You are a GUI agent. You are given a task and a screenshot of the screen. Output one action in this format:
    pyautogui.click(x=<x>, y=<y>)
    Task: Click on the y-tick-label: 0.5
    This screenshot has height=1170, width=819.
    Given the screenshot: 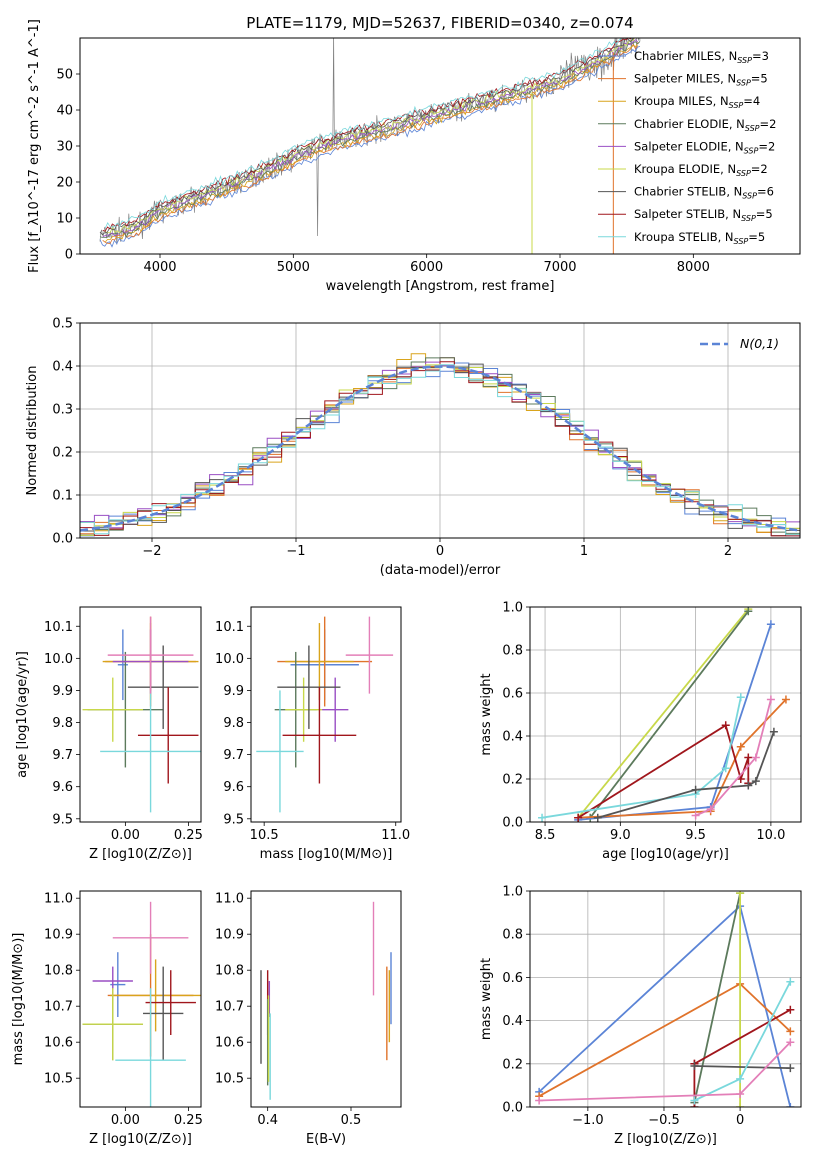 What is the action you would take?
    pyautogui.click(x=62, y=324)
    